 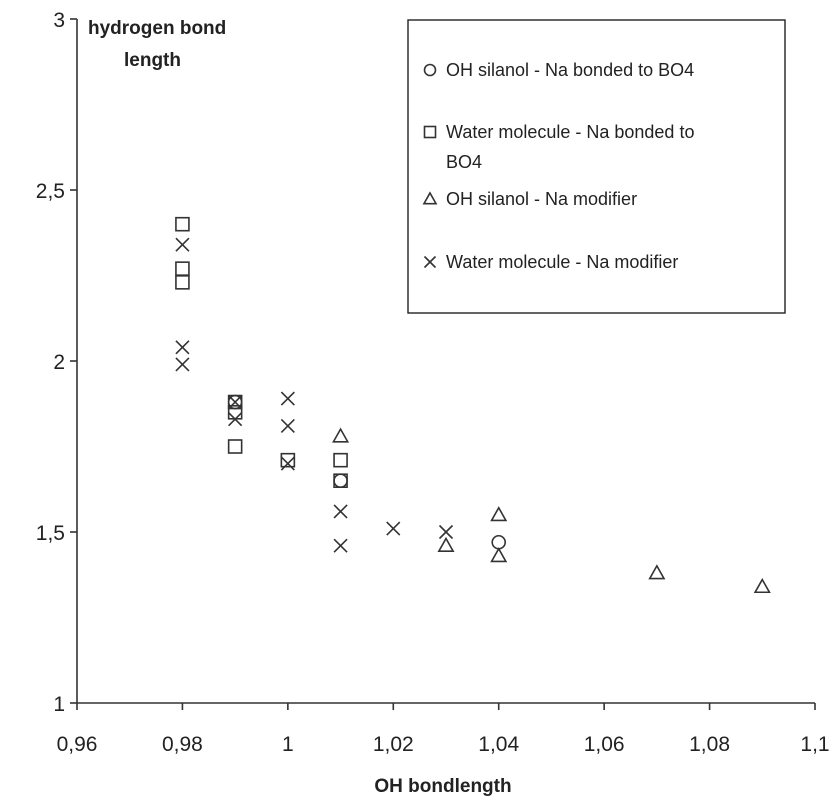 What do you see at coordinates (59, 704) in the screenshot?
I see `y-tick-label: 1` at bounding box center [59, 704].